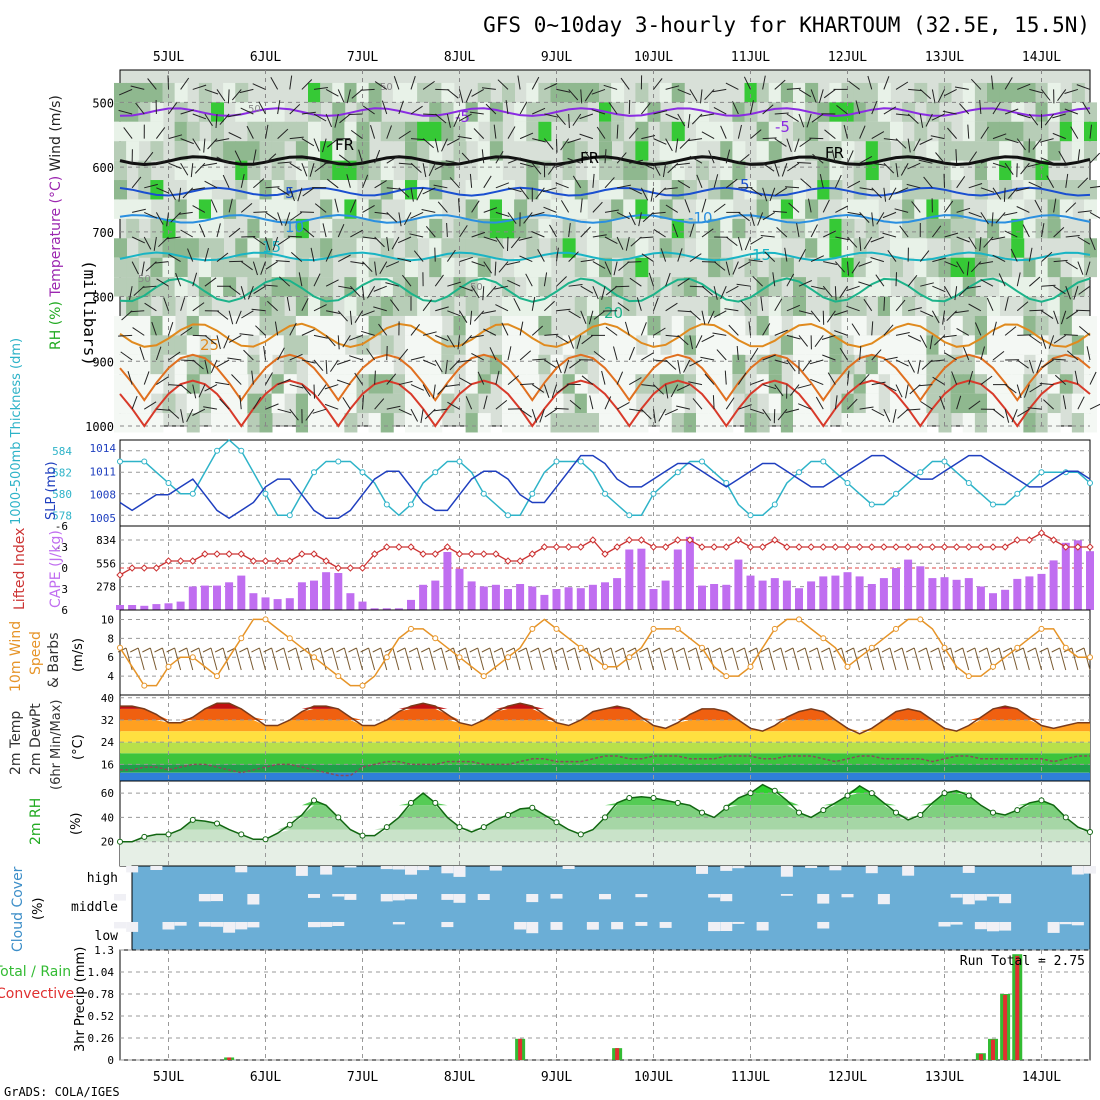 The image size is (1100, 1100). I want to click on pressure-tick-label: 500, so click(103, 103).